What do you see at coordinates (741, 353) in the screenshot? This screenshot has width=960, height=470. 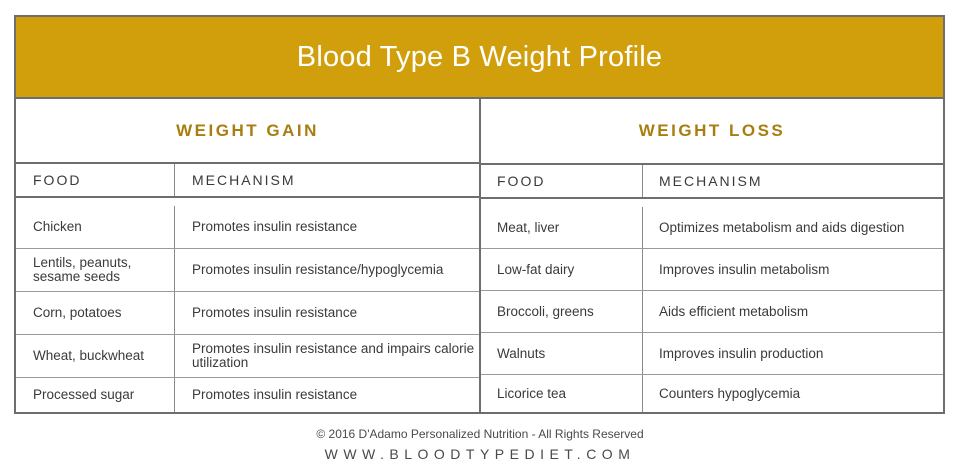 I see `mechanism-cell: Improves insulin production` at bounding box center [741, 353].